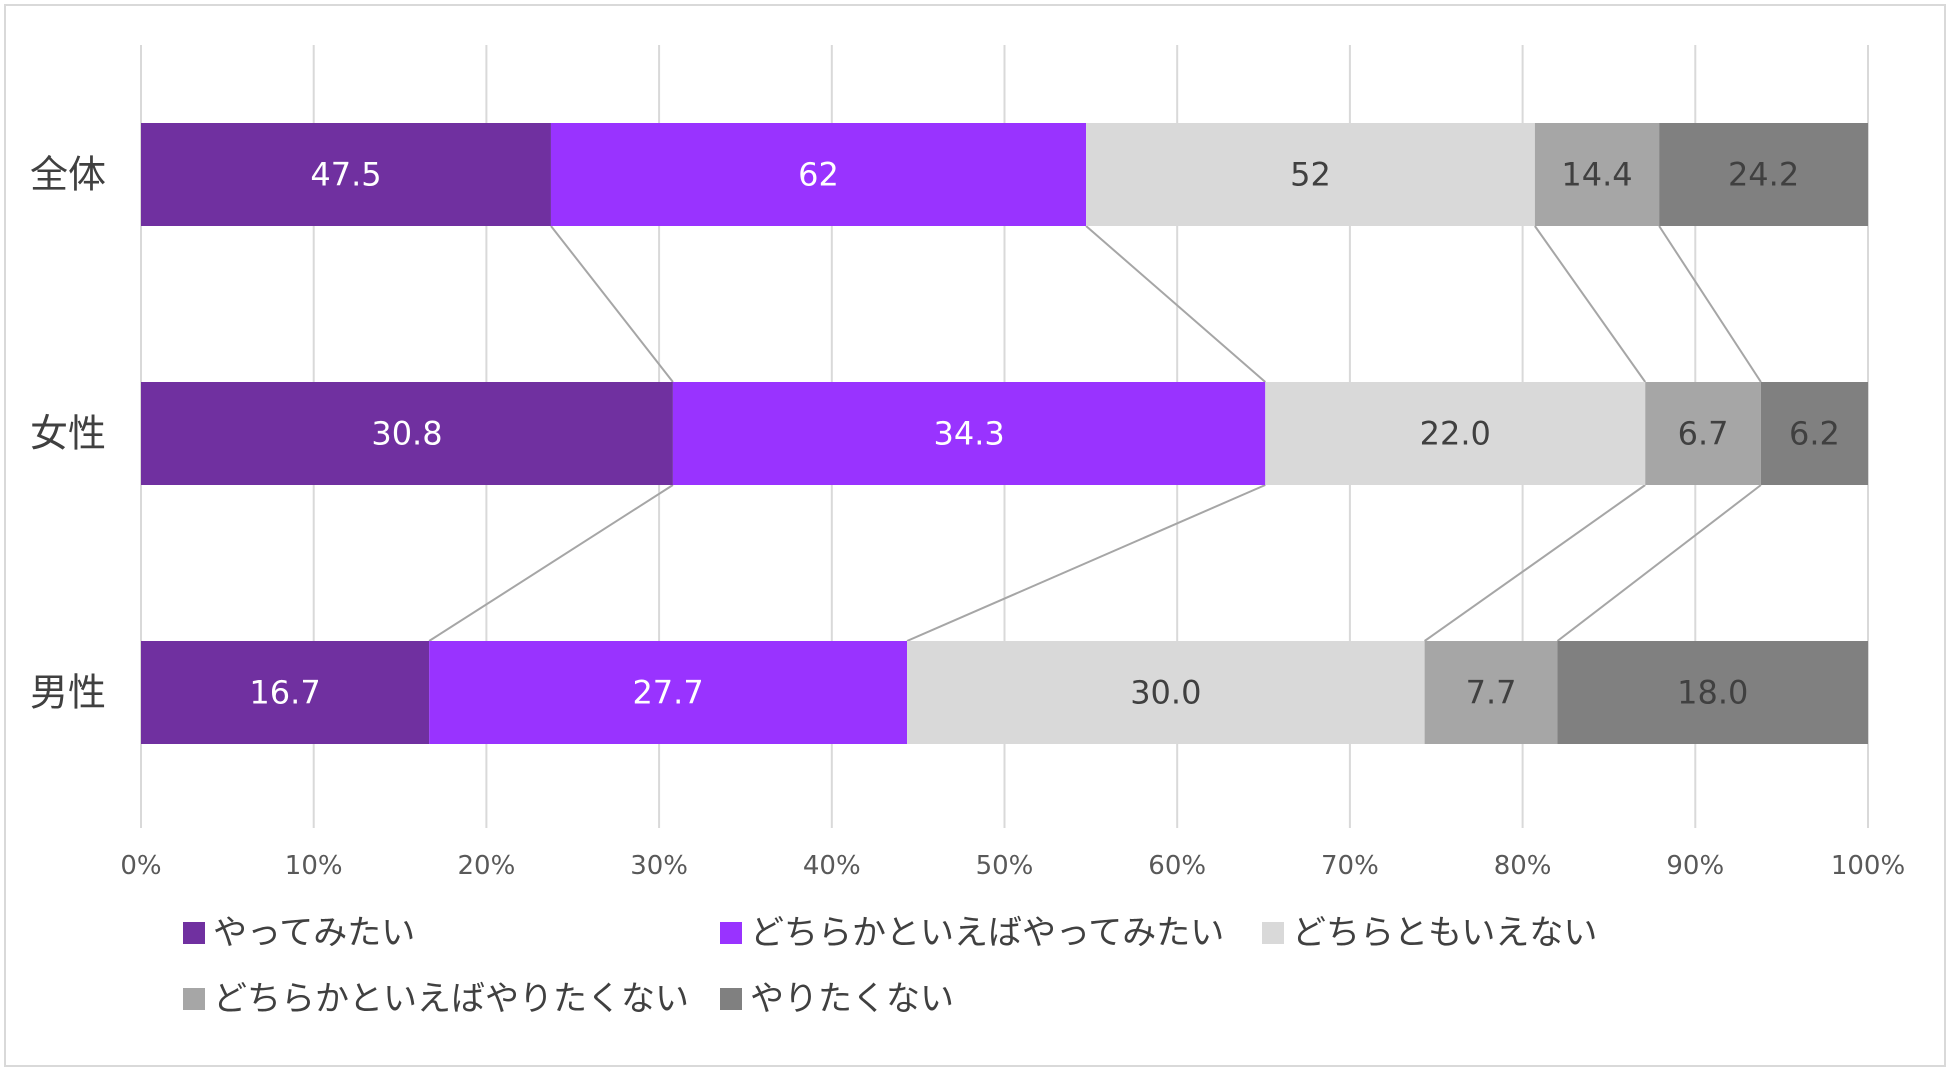 The width and height of the screenshot is (1950, 1075). What do you see at coordinates (68, 693) in the screenshot?
I see `category-label: 男性` at bounding box center [68, 693].